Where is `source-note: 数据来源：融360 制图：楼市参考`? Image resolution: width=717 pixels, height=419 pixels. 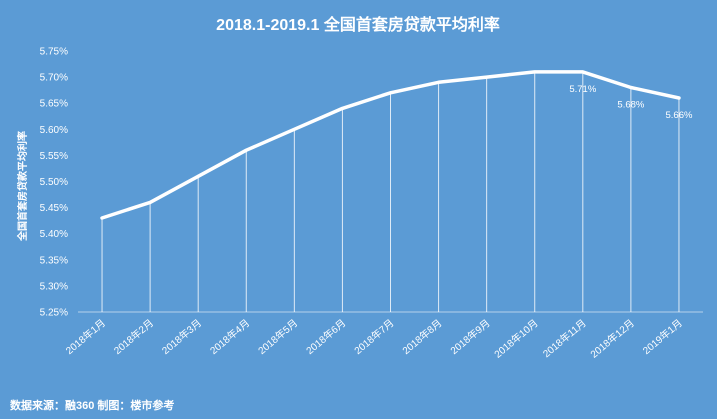
source-note: 数据来源：融360 制图：楼市参考 is located at coordinates (92, 405).